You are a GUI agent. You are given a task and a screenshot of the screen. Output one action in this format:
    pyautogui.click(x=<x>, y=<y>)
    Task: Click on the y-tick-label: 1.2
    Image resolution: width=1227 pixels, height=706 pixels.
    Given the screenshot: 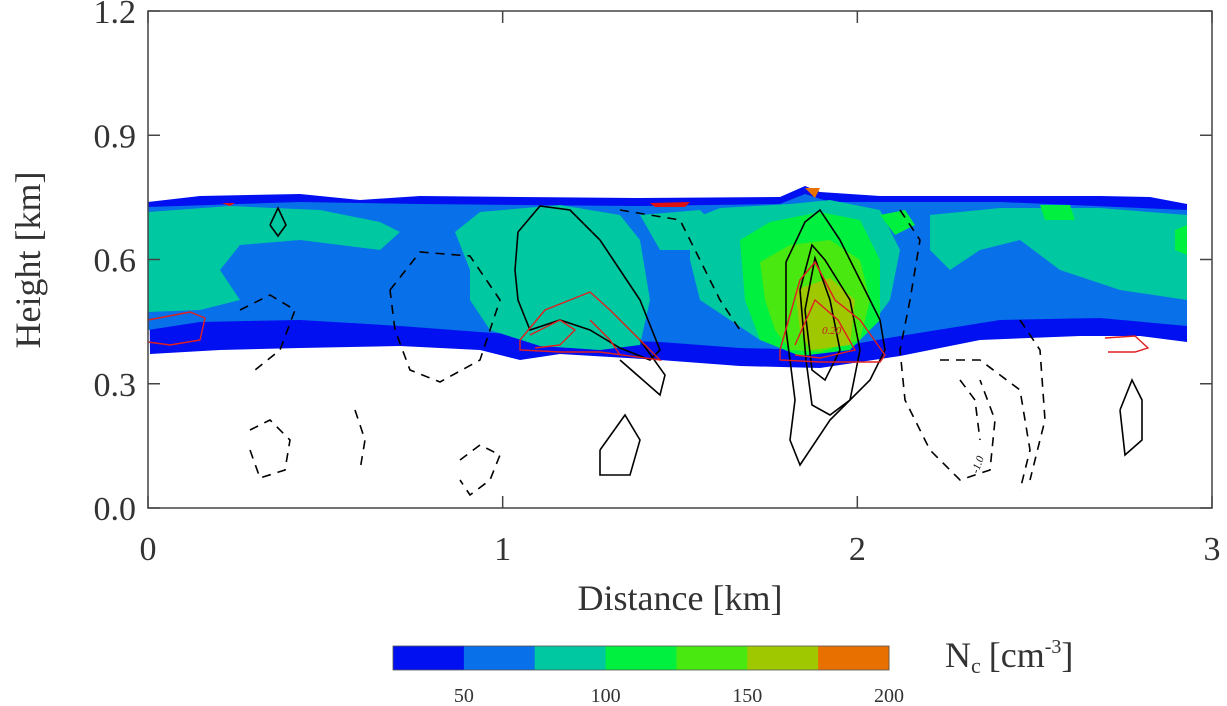 What is the action you would take?
    pyautogui.click(x=115, y=15)
    